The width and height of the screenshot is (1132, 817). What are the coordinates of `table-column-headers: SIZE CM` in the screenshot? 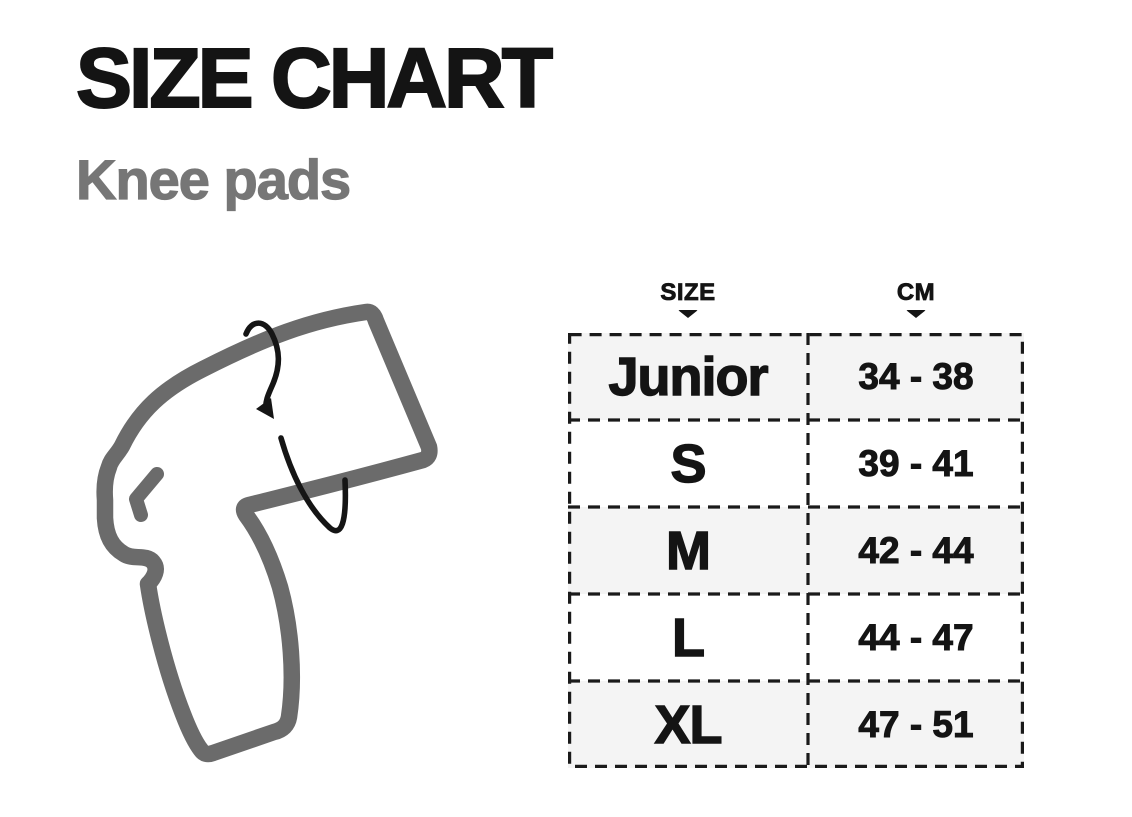 It's located at (796, 304).